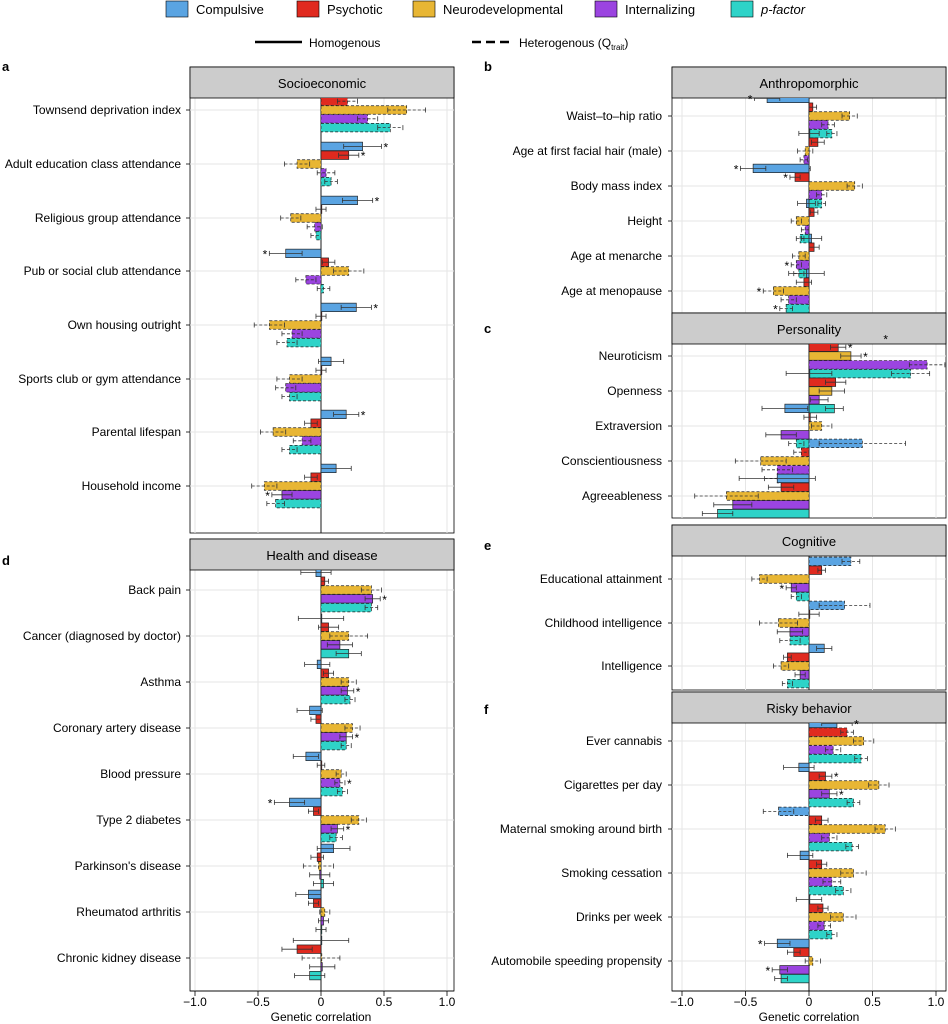 This screenshot has width=948, height=1024. What do you see at coordinates (321, 1017) in the screenshot?
I see `x-axis-label-left: Genetic correlation` at bounding box center [321, 1017].